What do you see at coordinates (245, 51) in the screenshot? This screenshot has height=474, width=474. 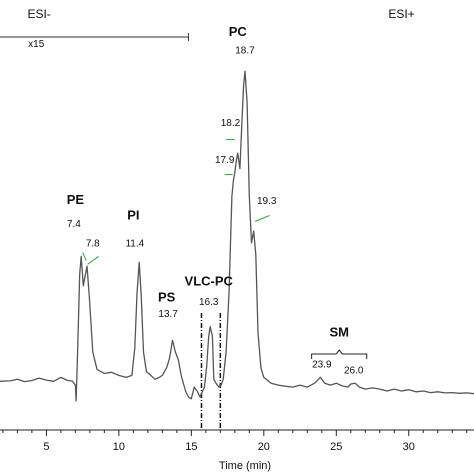 I see `peak-time-label: 18.7` at bounding box center [245, 51].